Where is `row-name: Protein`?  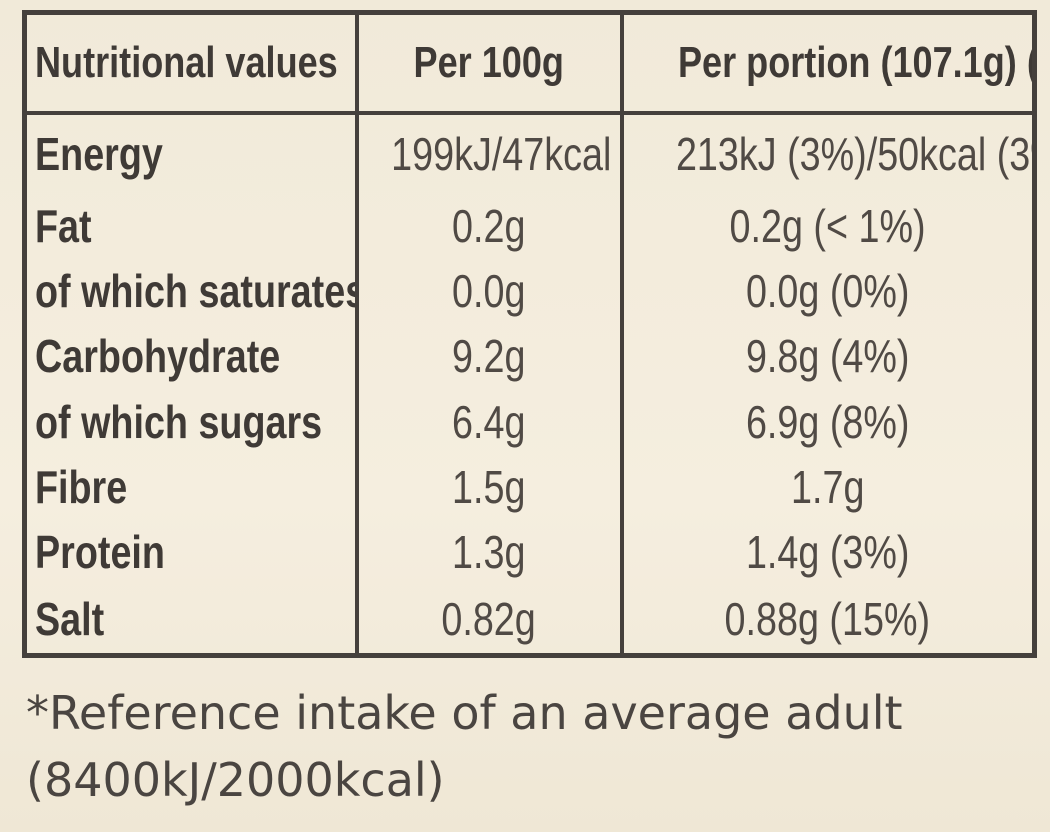 row-name: Protein is located at coordinates (100, 552).